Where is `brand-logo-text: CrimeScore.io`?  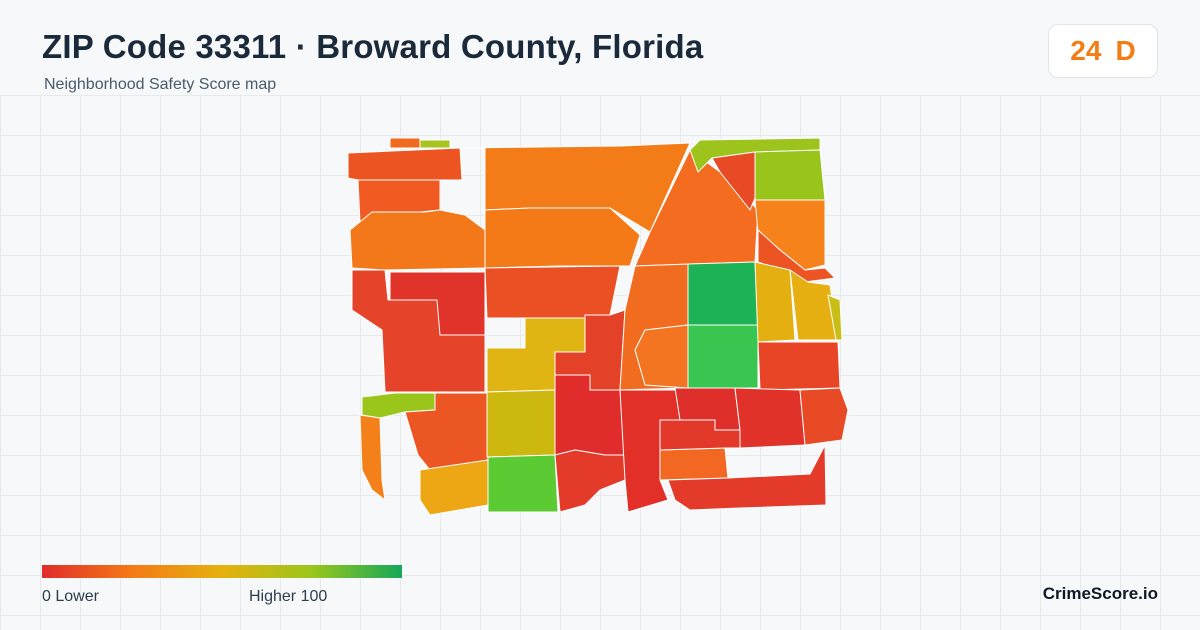
brand-logo-text: CrimeScore.io is located at coordinates (1100, 593).